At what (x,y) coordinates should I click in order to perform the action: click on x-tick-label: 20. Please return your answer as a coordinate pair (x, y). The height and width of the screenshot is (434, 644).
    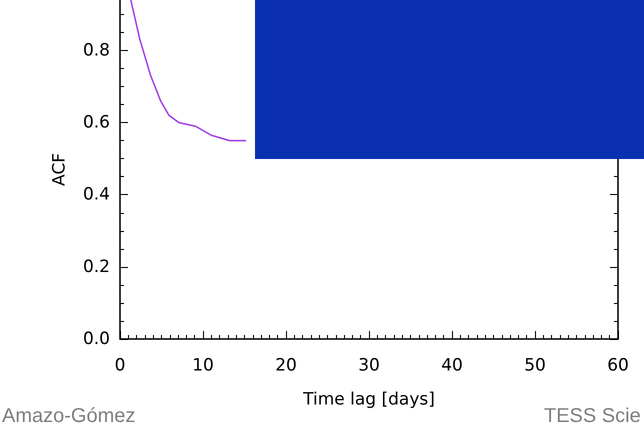
    Looking at the image, I should click on (286, 366).